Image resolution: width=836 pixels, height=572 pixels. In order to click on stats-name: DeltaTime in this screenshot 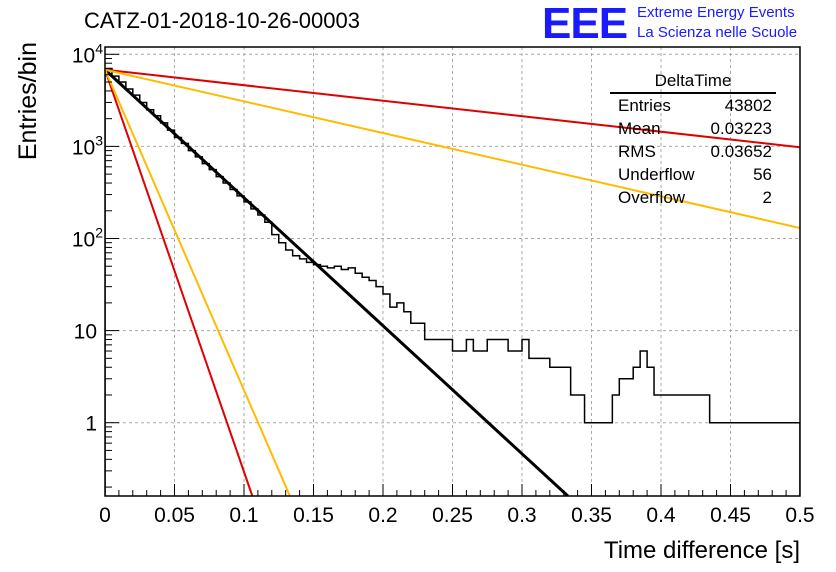, I will do `click(693, 82)`.